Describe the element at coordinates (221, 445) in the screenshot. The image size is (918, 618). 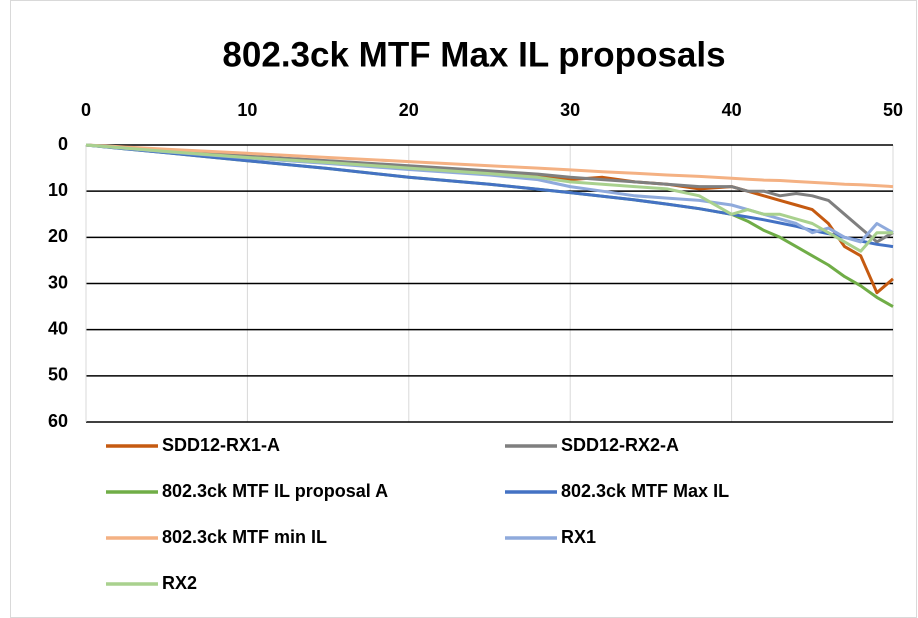
I see `legend-label: SDD12-RX1-A` at that location.